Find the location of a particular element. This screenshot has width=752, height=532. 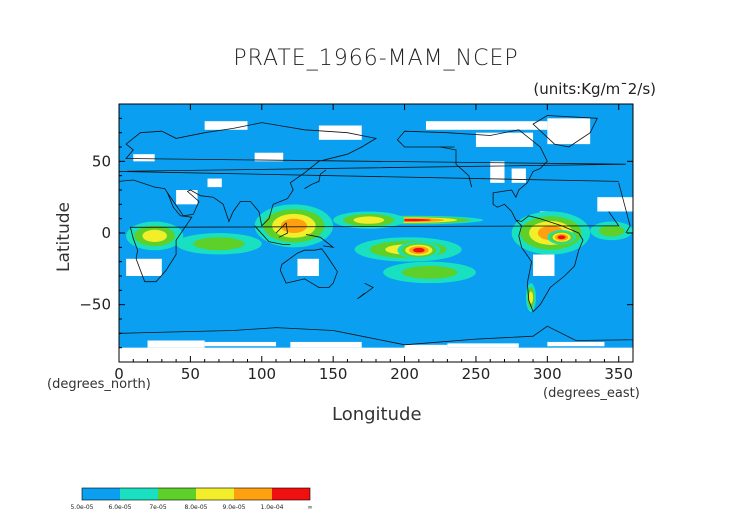

x-tick-label: 150 is located at coordinates (333, 374).